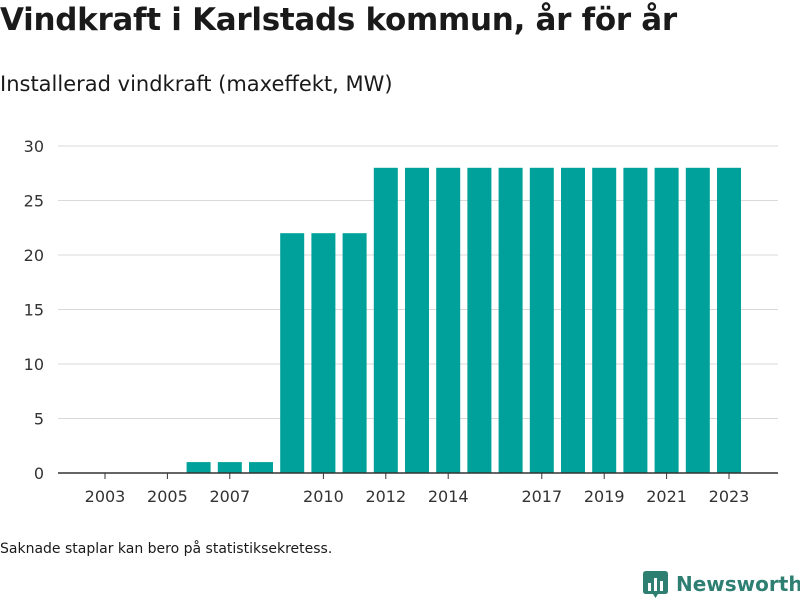  What do you see at coordinates (39, 473) in the screenshot?
I see `y-tick-label: 0` at bounding box center [39, 473].